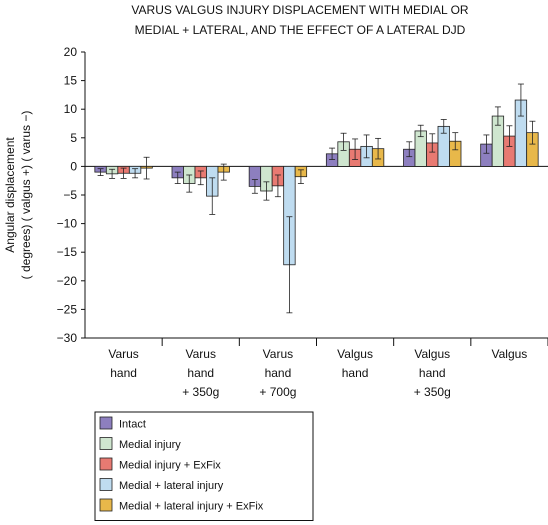  What do you see at coordinates (73, 138) in the screenshot?
I see `y-tick-label: 5` at bounding box center [73, 138].